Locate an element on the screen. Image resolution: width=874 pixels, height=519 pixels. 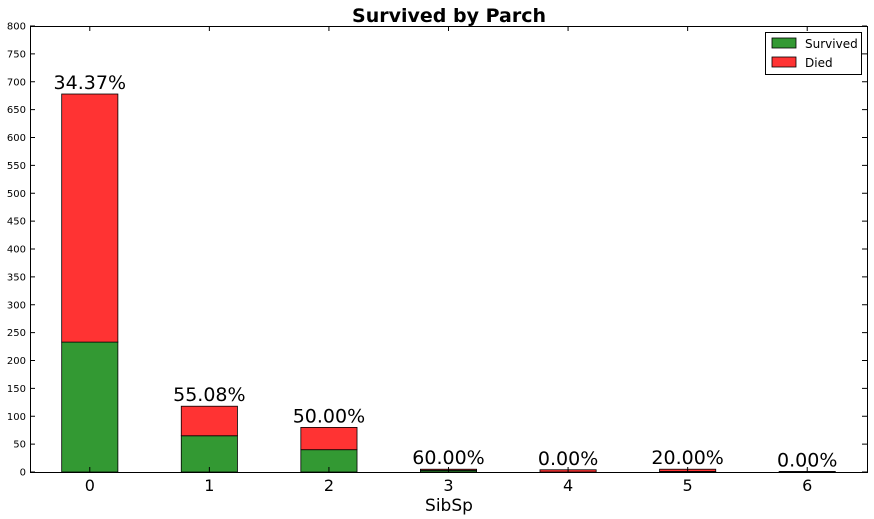
x-tick-label-6: 6 is located at coordinates (807, 485).